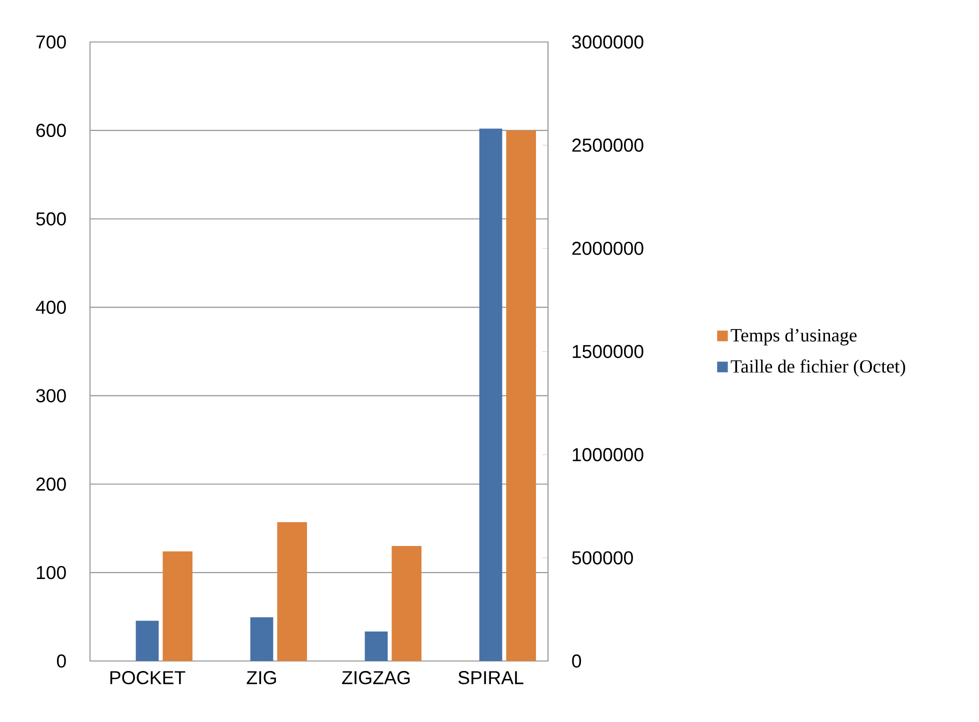 The image size is (979, 722). Describe the element at coordinates (51, 42) in the screenshot. I see `y-tick-label: 700` at that location.